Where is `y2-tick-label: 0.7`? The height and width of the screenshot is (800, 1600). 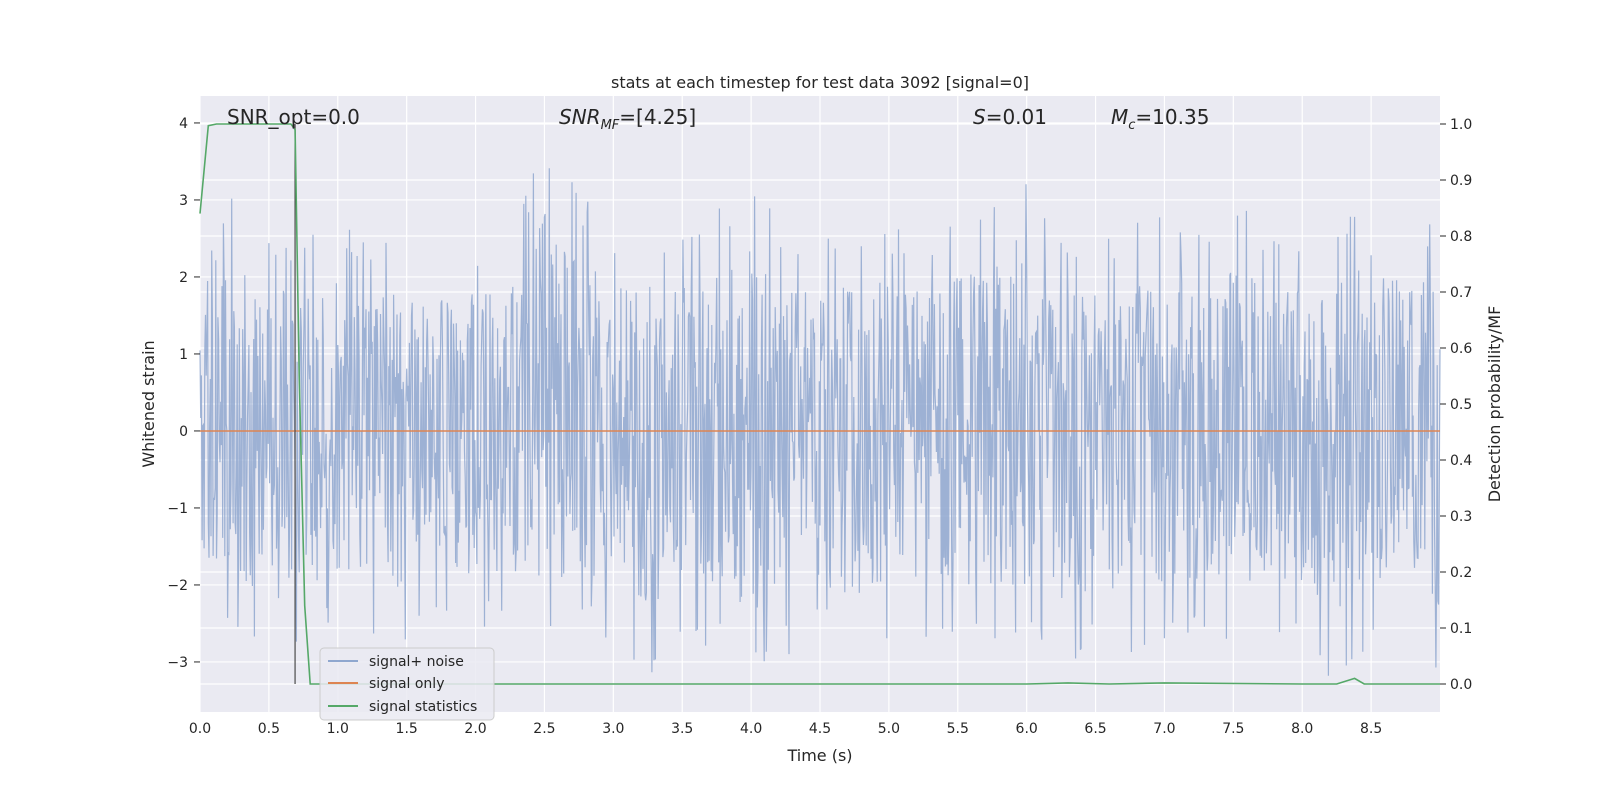
y2-tick-label: 0.7 is located at coordinates (1461, 293).